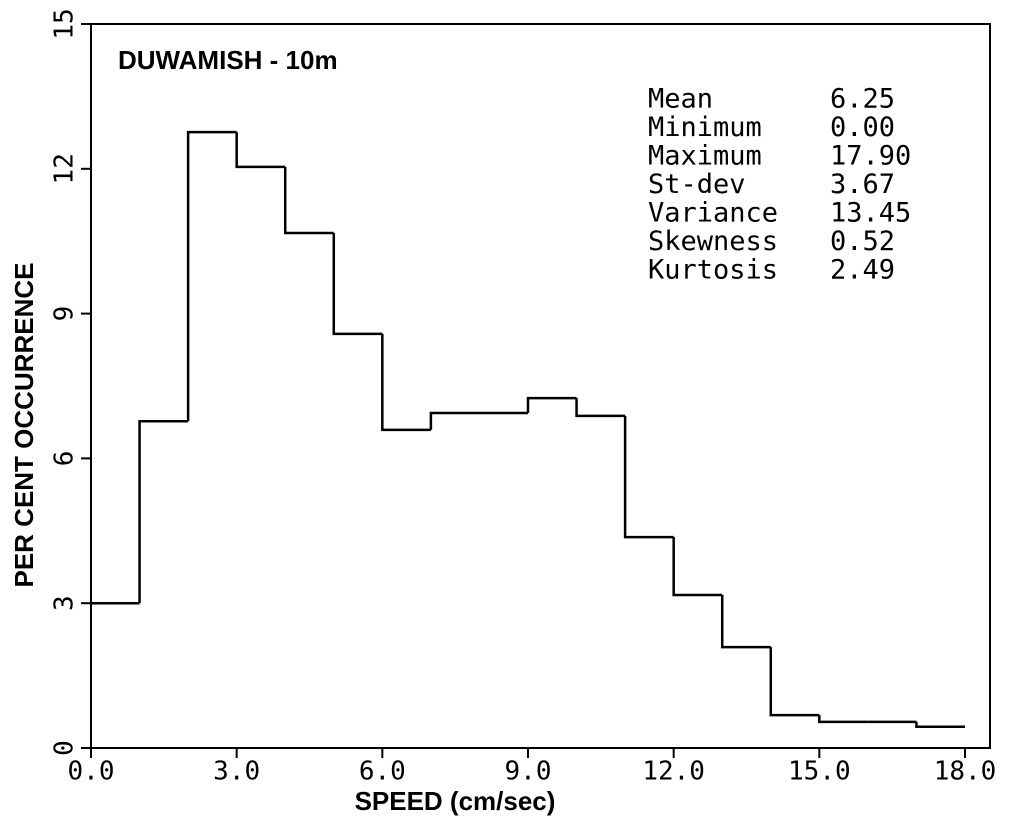 This screenshot has width=1026, height=823. What do you see at coordinates (65, 23) in the screenshot?
I see `y-tick-label: 15` at bounding box center [65, 23].